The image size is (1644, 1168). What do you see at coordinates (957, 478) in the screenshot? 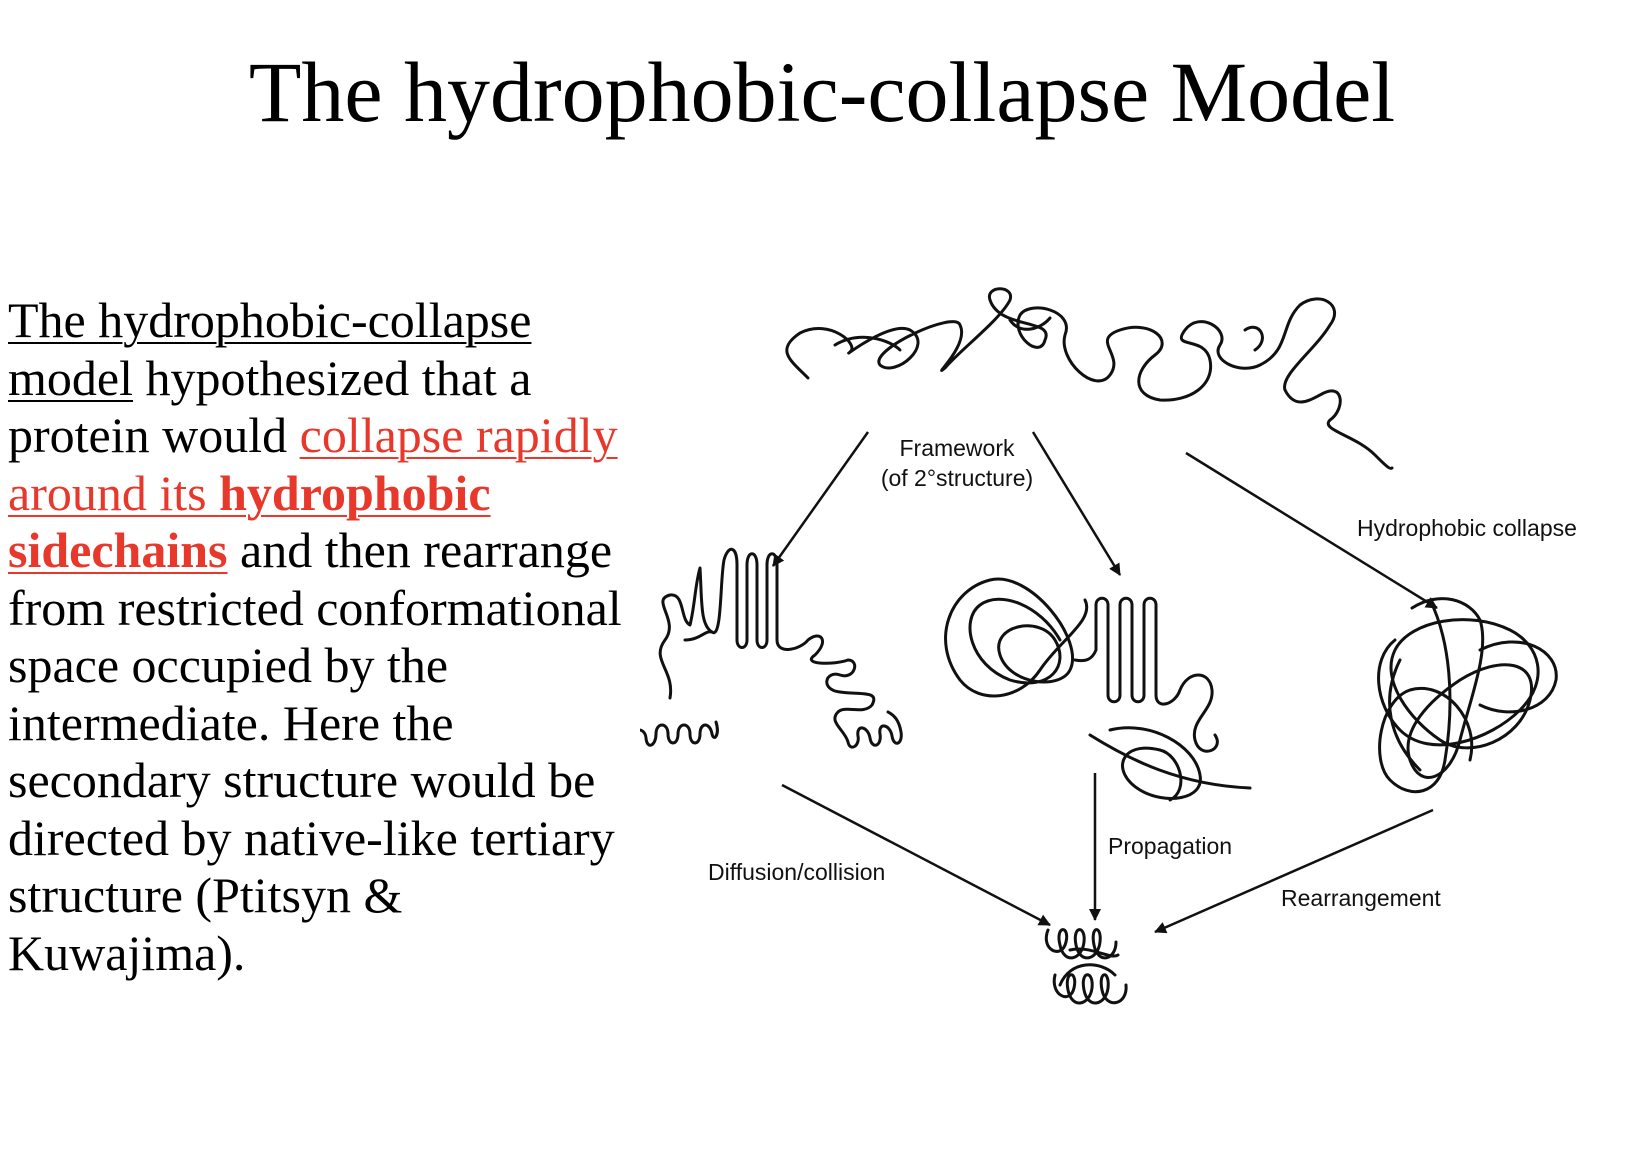
I see `label-framework-sub: (of 2°structure)` at bounding box center [957, 478].